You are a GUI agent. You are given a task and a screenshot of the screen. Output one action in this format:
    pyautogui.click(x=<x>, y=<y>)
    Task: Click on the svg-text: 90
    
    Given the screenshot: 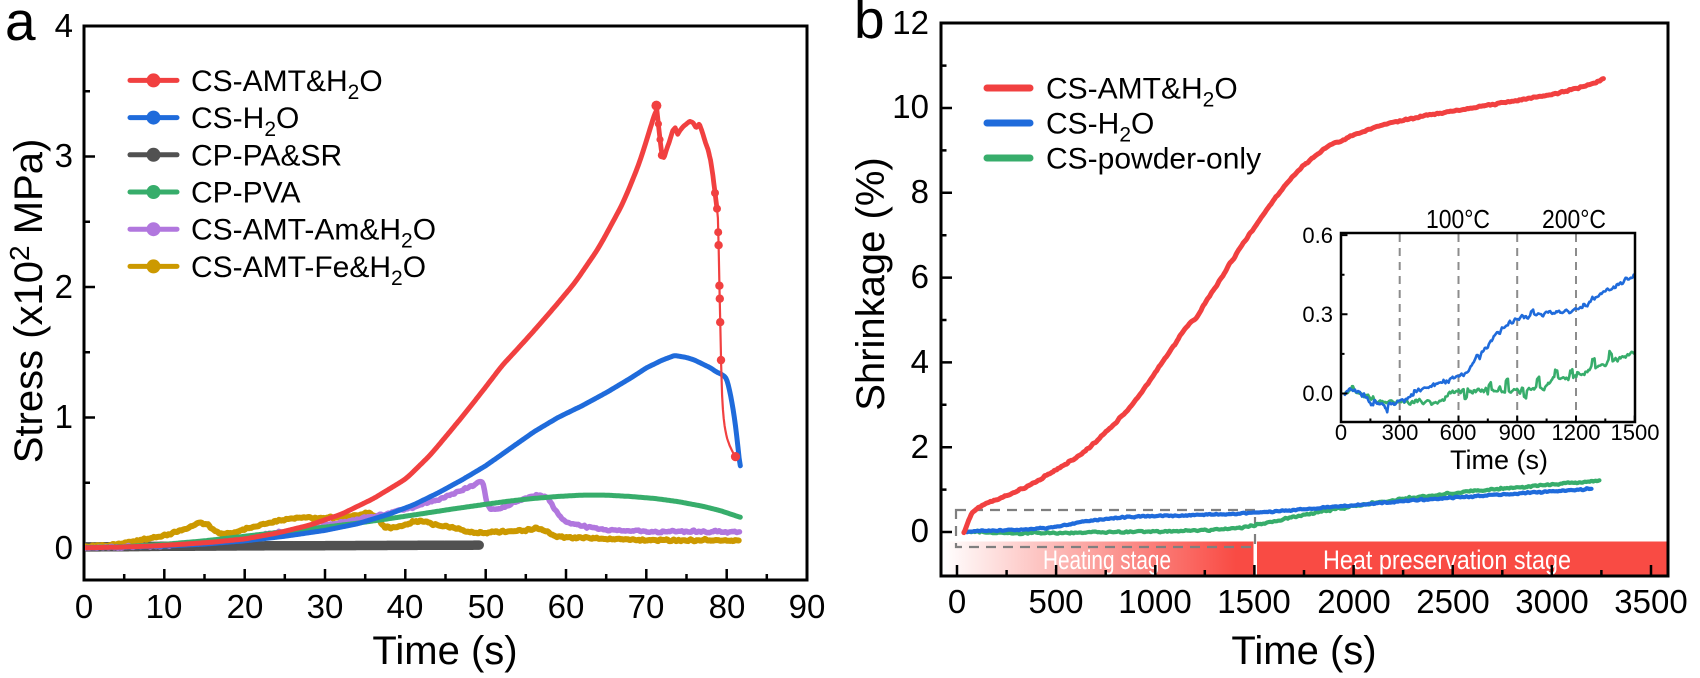 What is the action you would take?
    pyautogui.click(x=807, y=606)
    